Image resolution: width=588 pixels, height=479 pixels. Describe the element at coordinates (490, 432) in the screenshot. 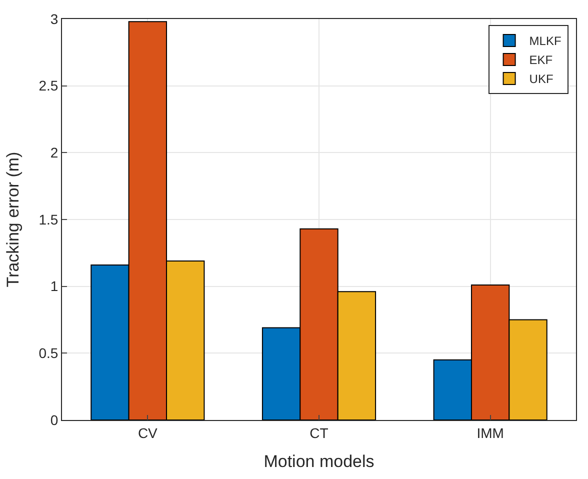

I see `x-tick-label: IMM` at that location.